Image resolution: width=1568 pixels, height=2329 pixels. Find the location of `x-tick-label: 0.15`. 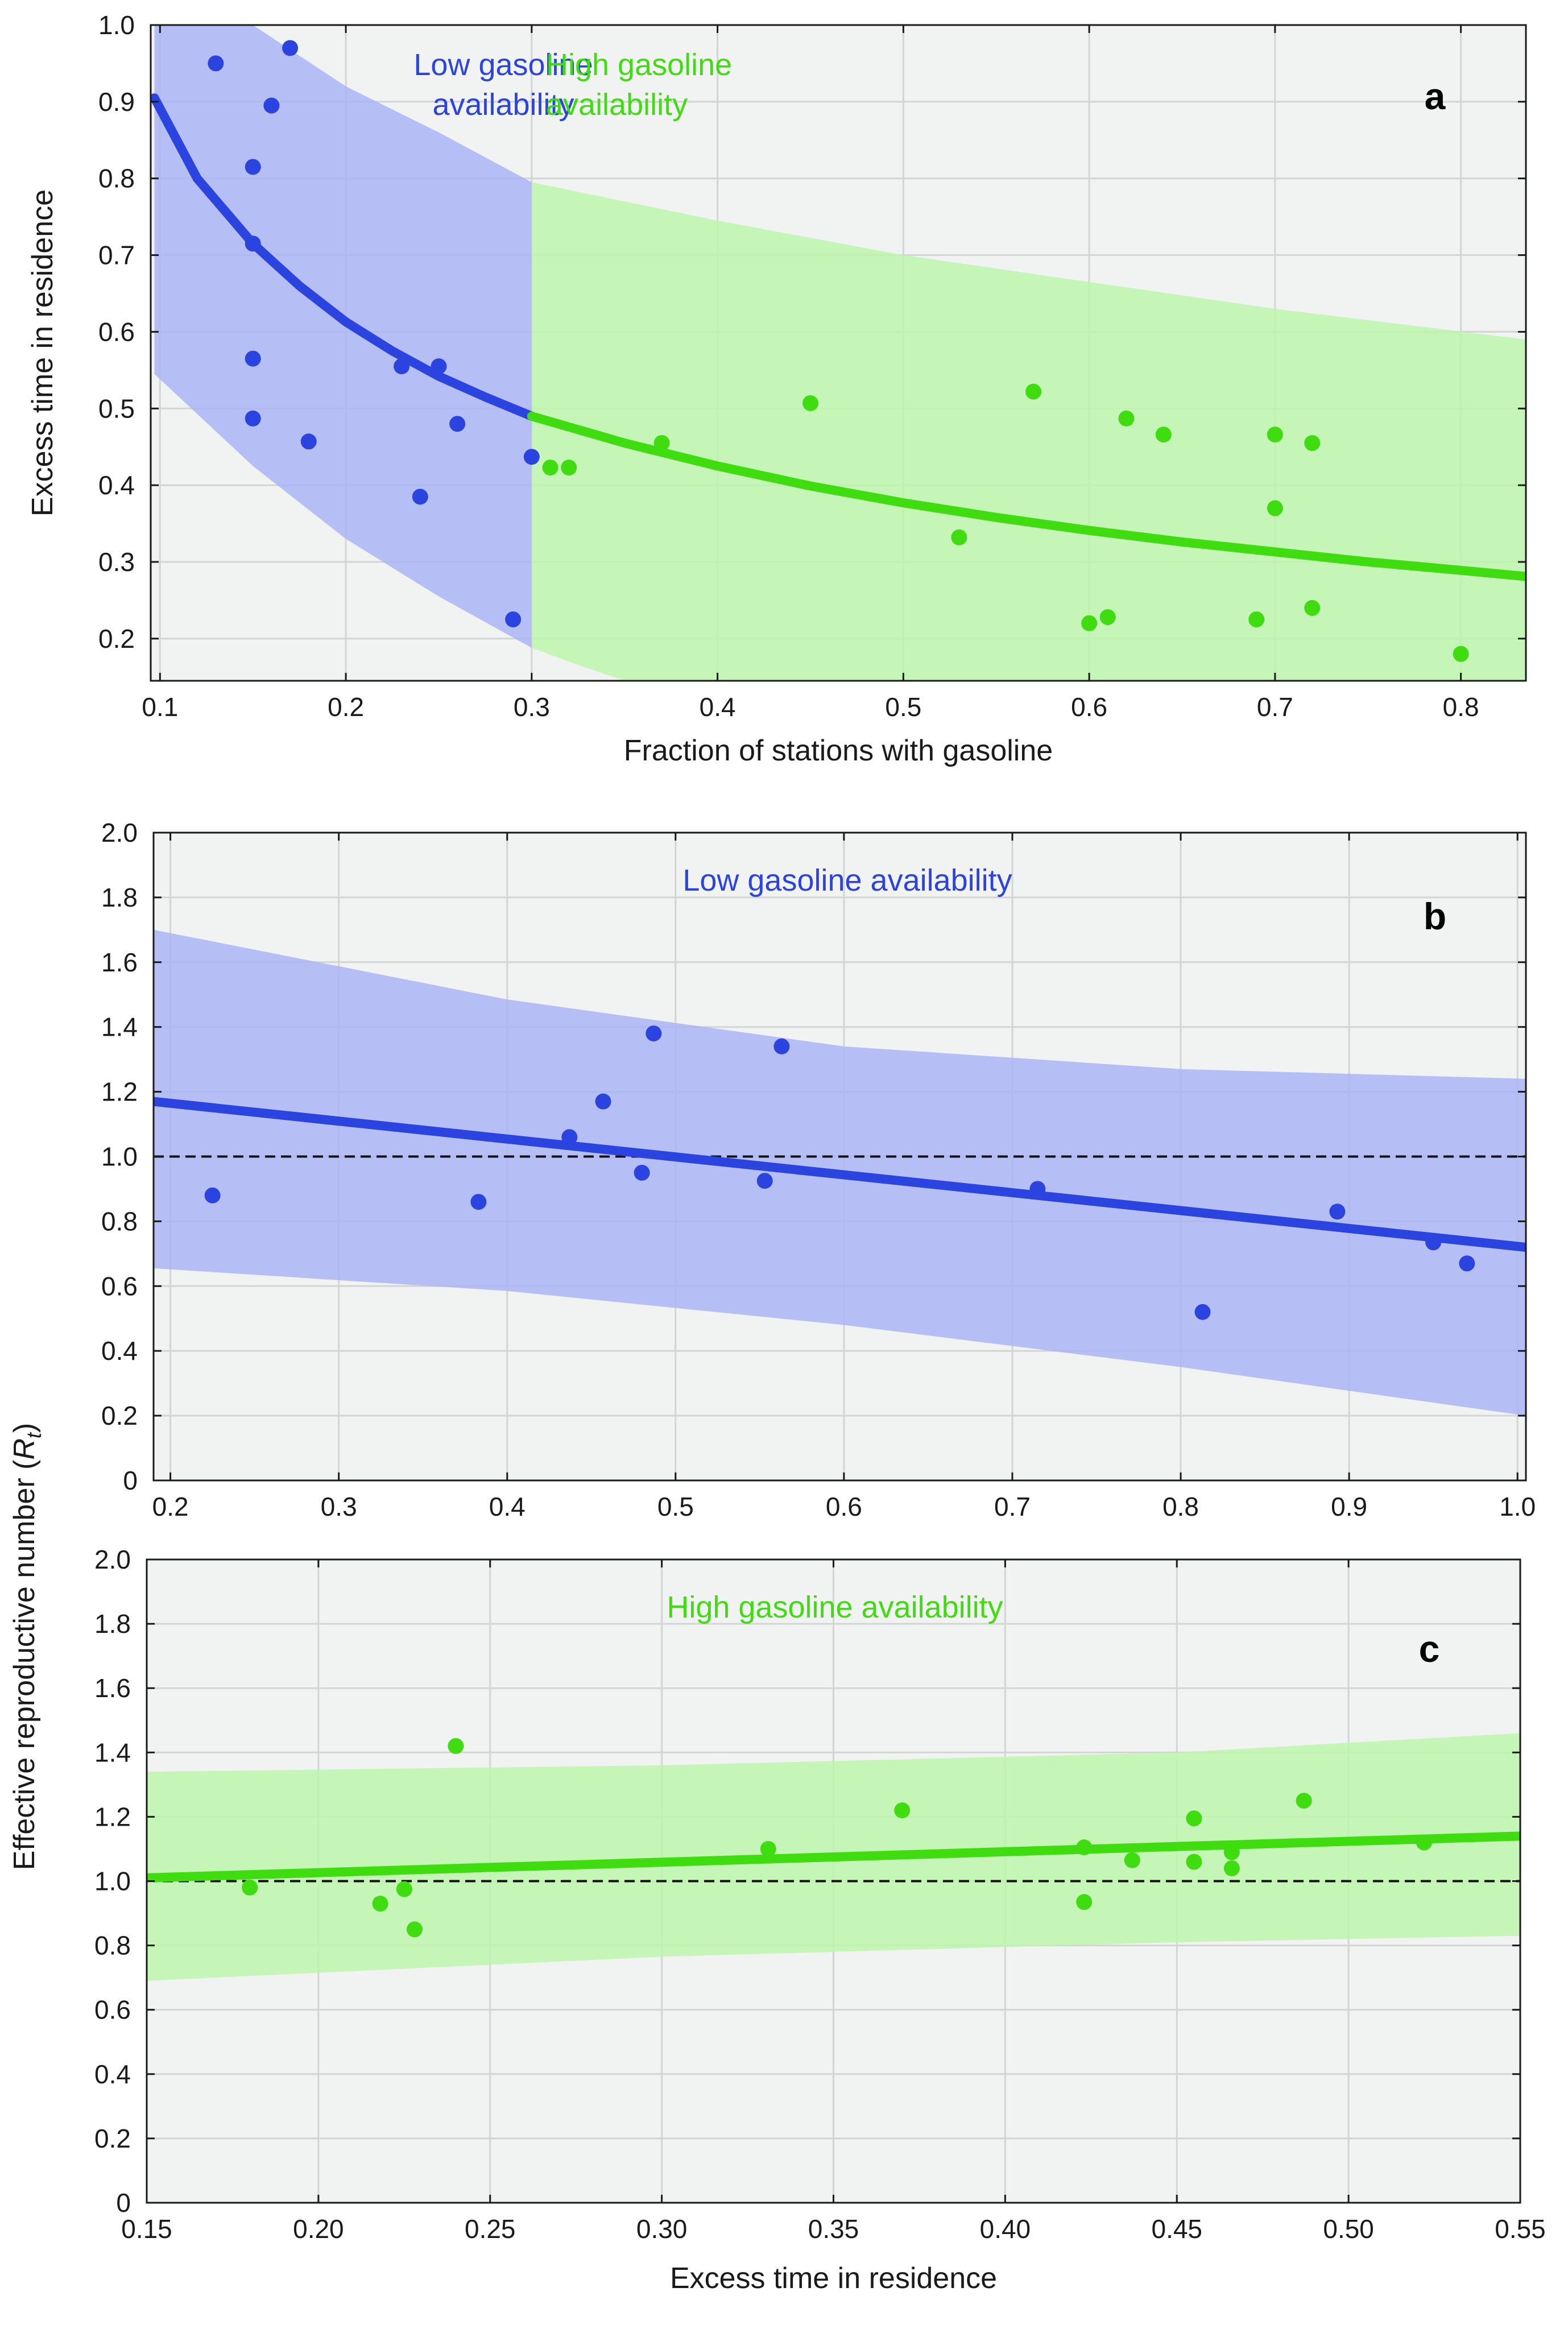

x-tick-label: 0.15 is located at coordinates (146, 2229).